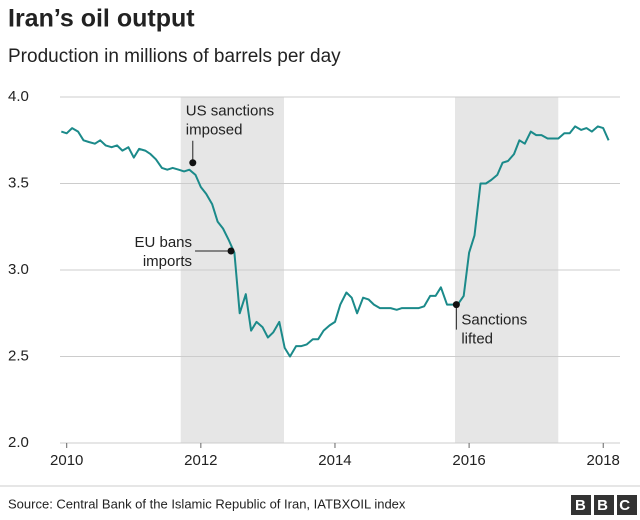  I want to click on annotation-text: US sanctions, so click(230, 111).